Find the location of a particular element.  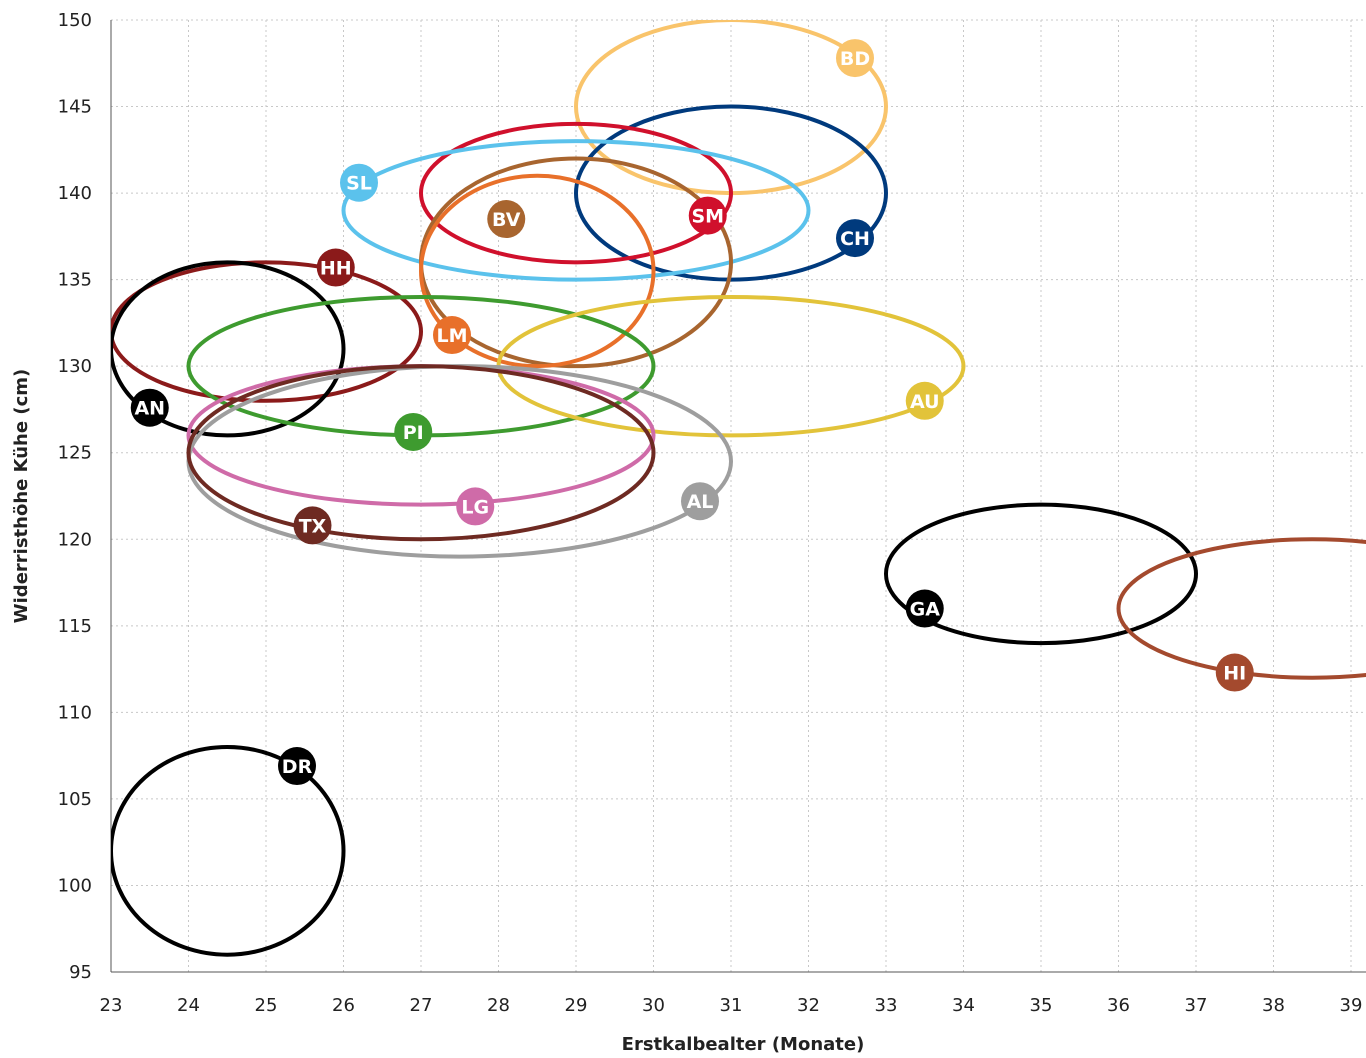

badge-label-tx: TX is located at coordinates (313, 526).